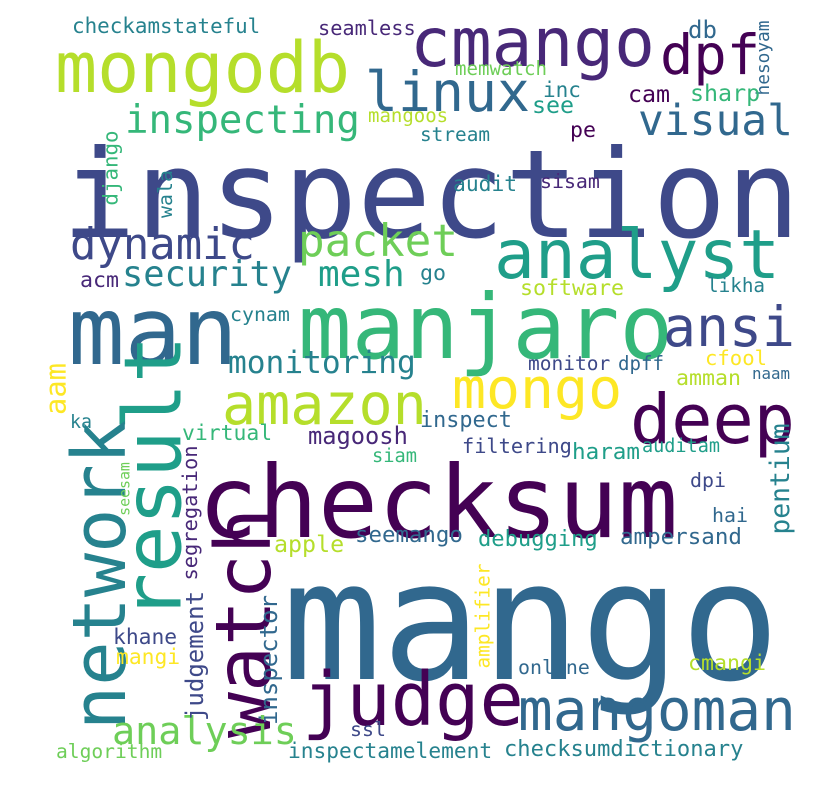 Image resolution: width=824 pixels, height=803 pixels. I want to click on word-cmangi: cmangi, so click(727, 664).